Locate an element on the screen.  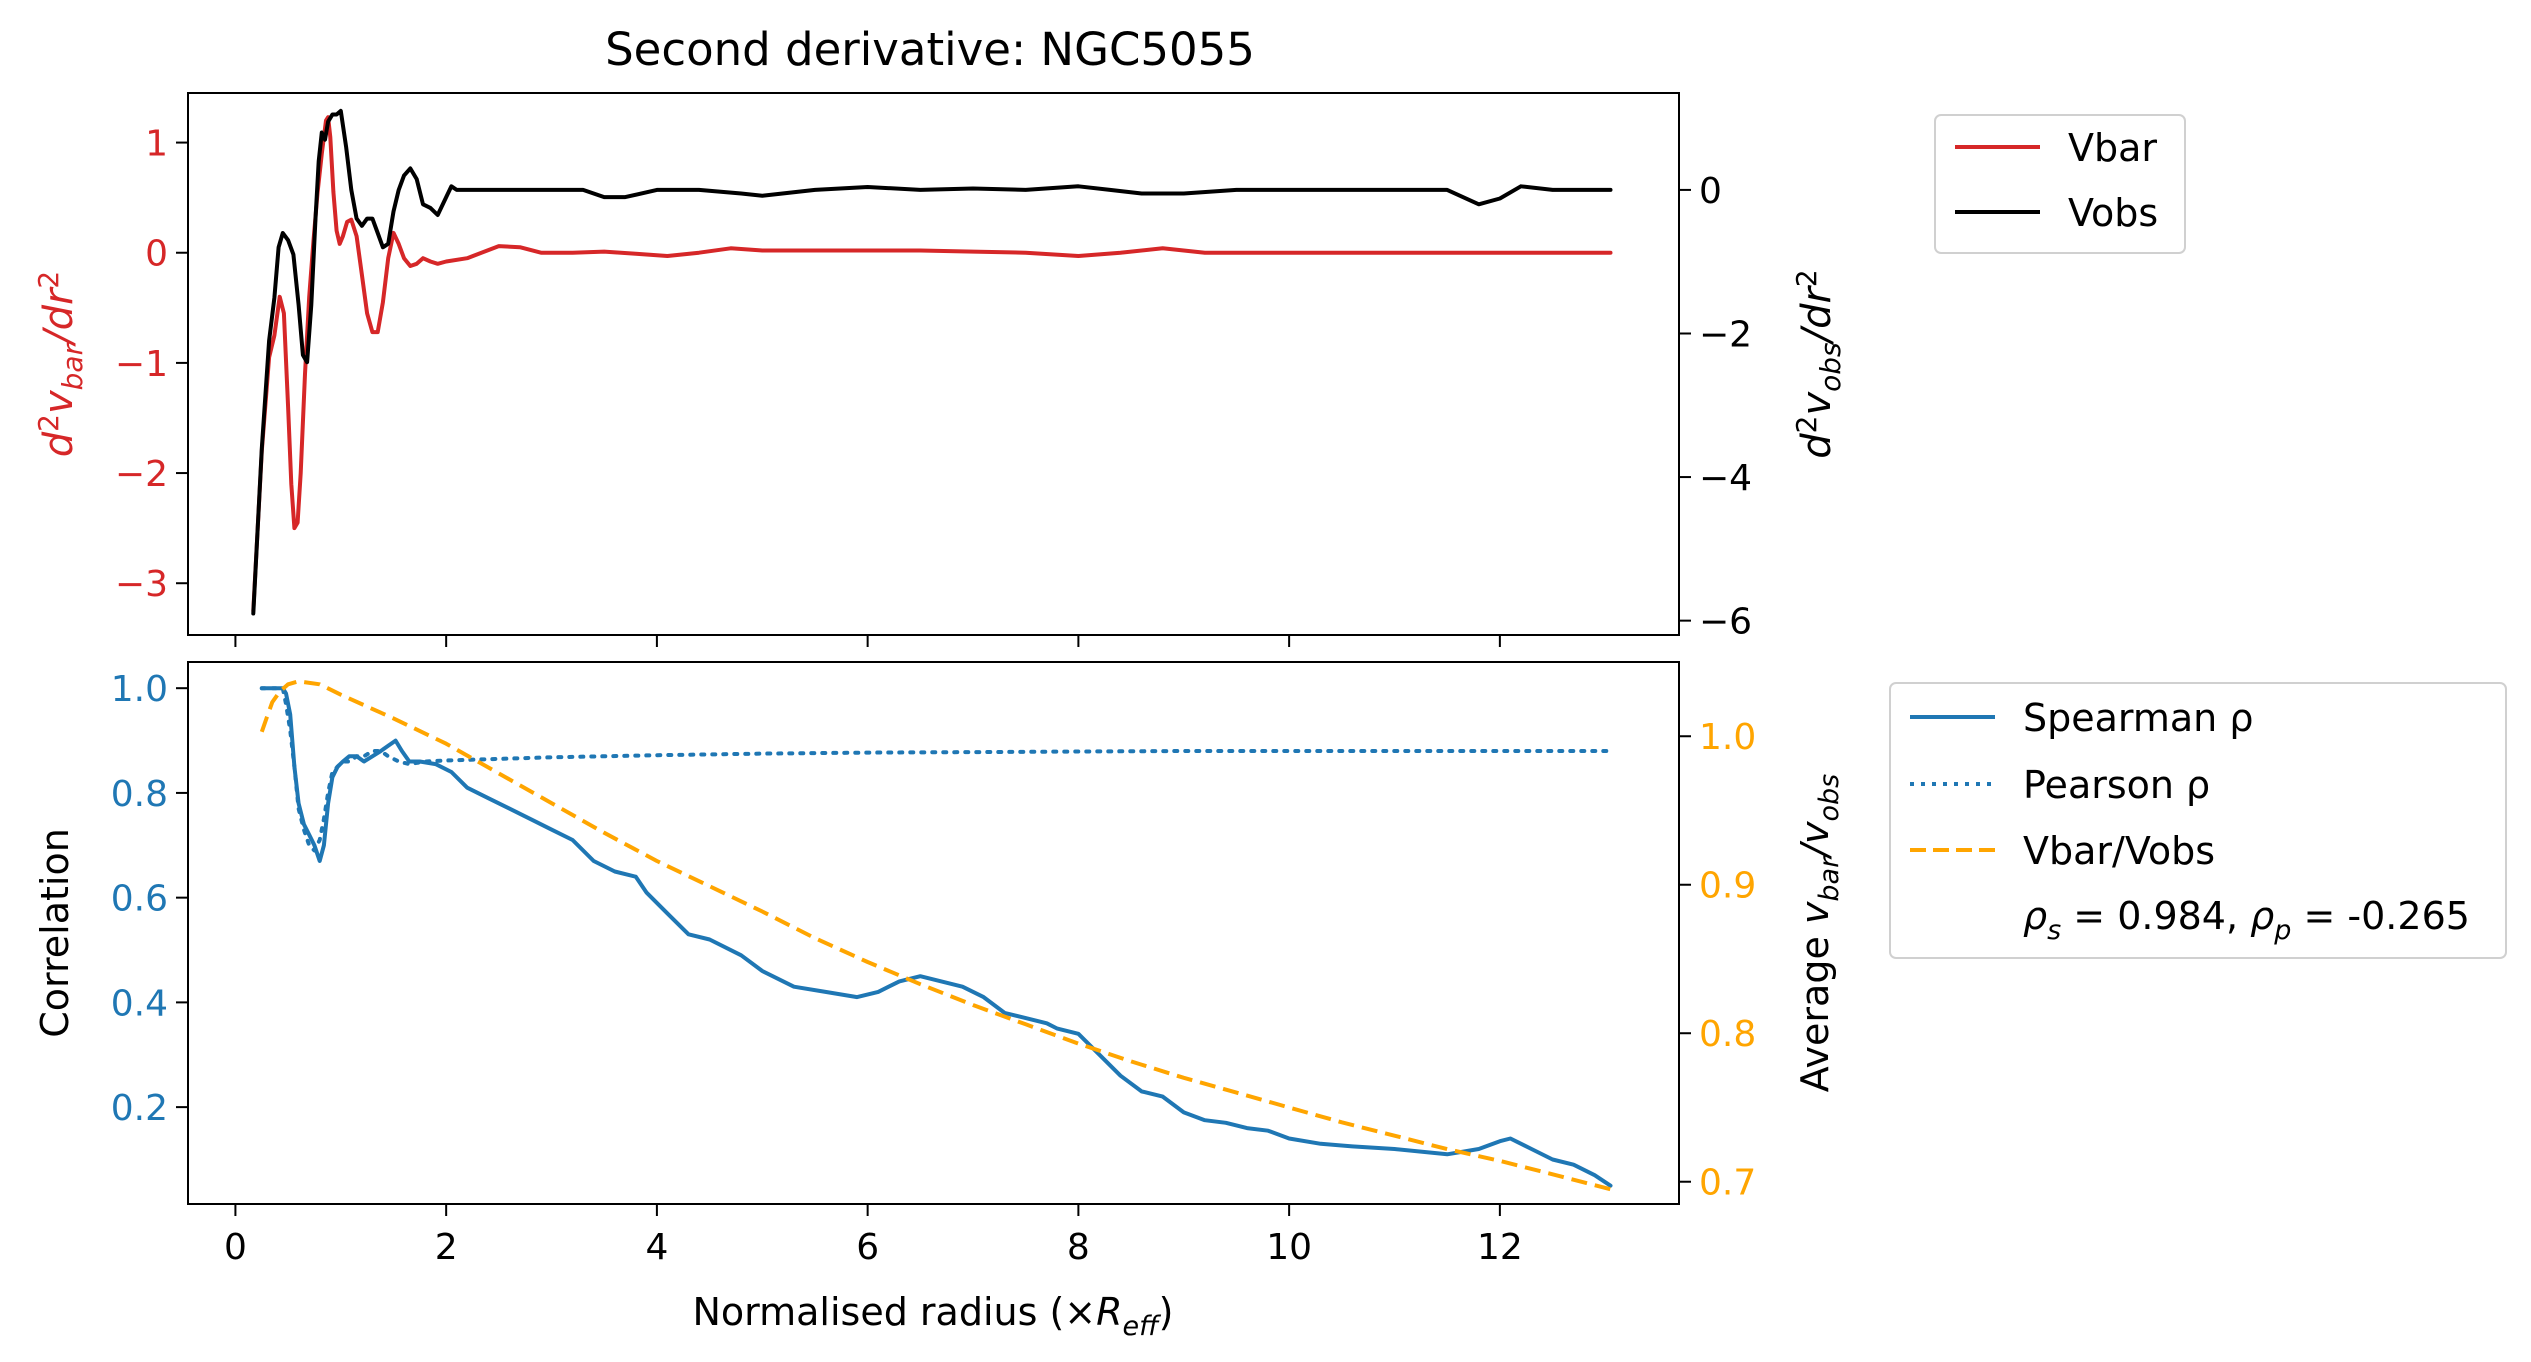
bottom-left-y-tick-label-4: 0.2 is located at coordinates (139, 1108).